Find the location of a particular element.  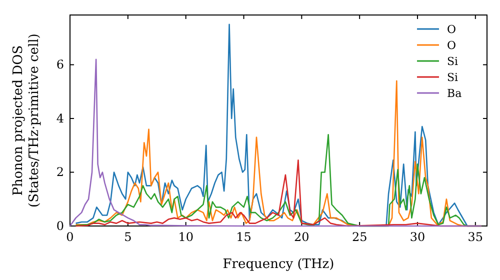

y-tick-label: 0 is located at coordinates (60, 226).